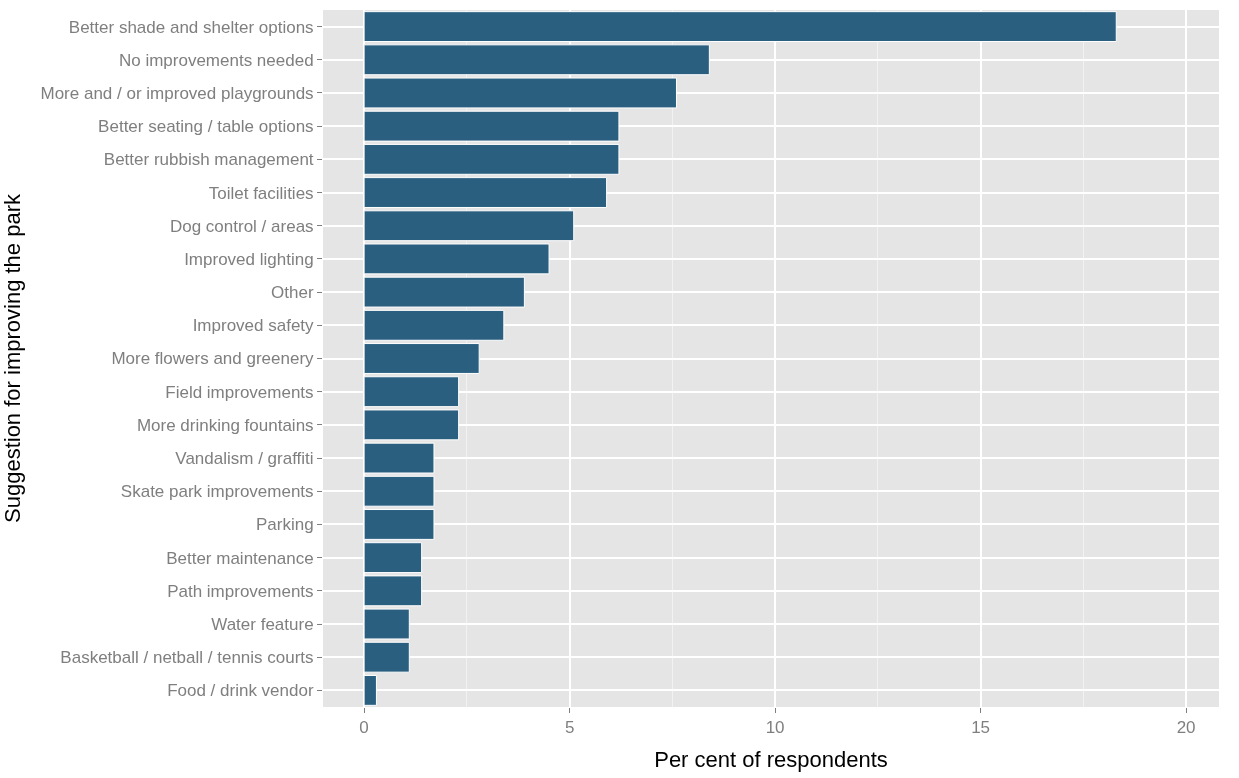 The image size is (1239, 778). Describe the element at coordinates (253, 326) in the screenshot. I see `y-tick-label: Improved safety` at that location.